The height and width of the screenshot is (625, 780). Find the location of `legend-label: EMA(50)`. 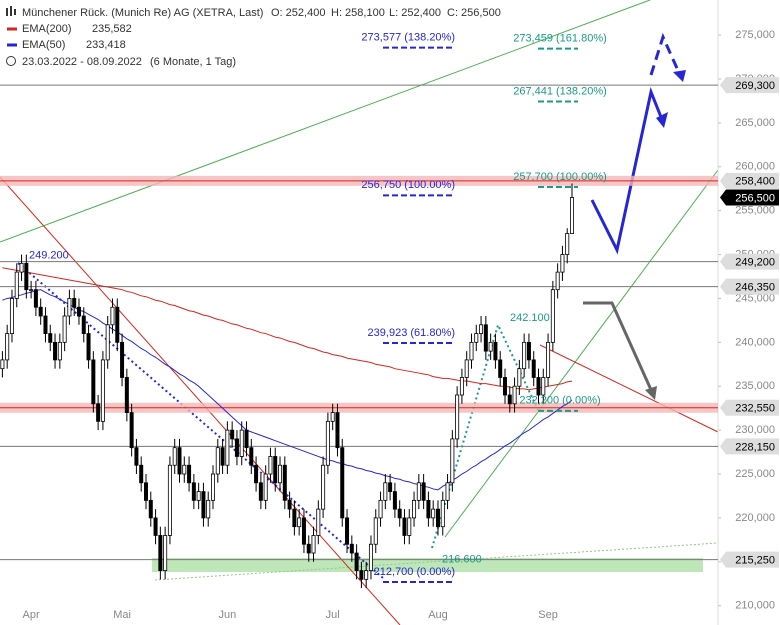

legend-label: EMA(50) is located at coordinates (43, 45).